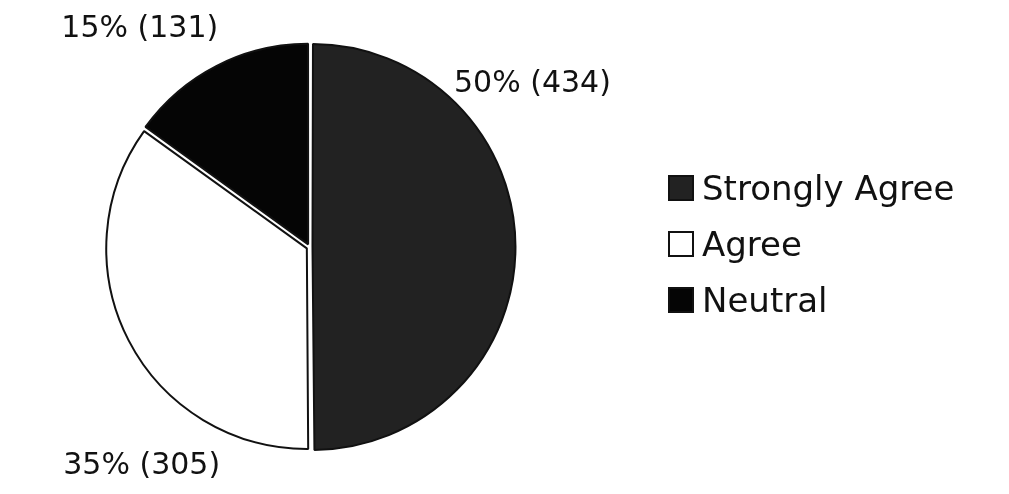 The image size is (1009, 494). What do you see at coordinates (532, 82) in the screenshot?
I see `data-label: 50% (434)` at bounding box center [532, 82].